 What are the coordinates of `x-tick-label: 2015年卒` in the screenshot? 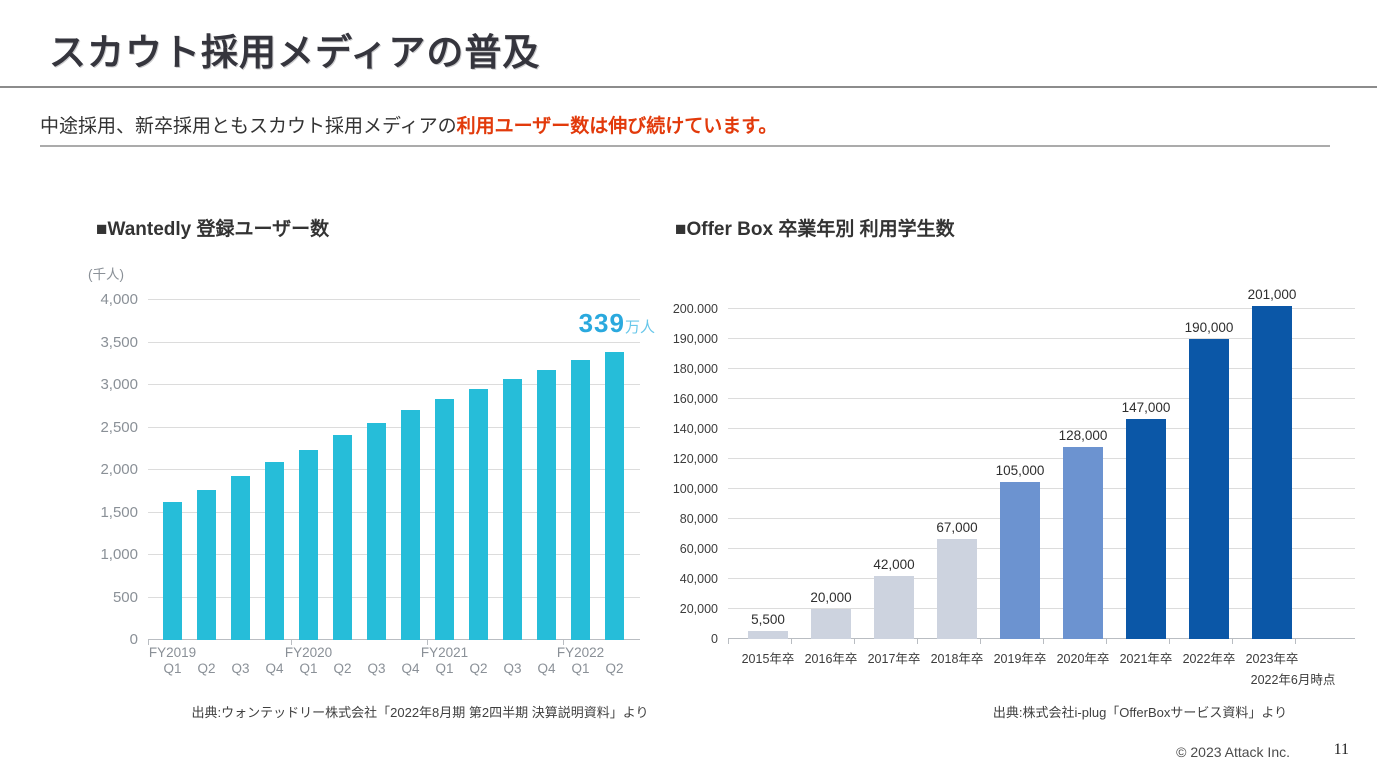 It's located at (768, 659).